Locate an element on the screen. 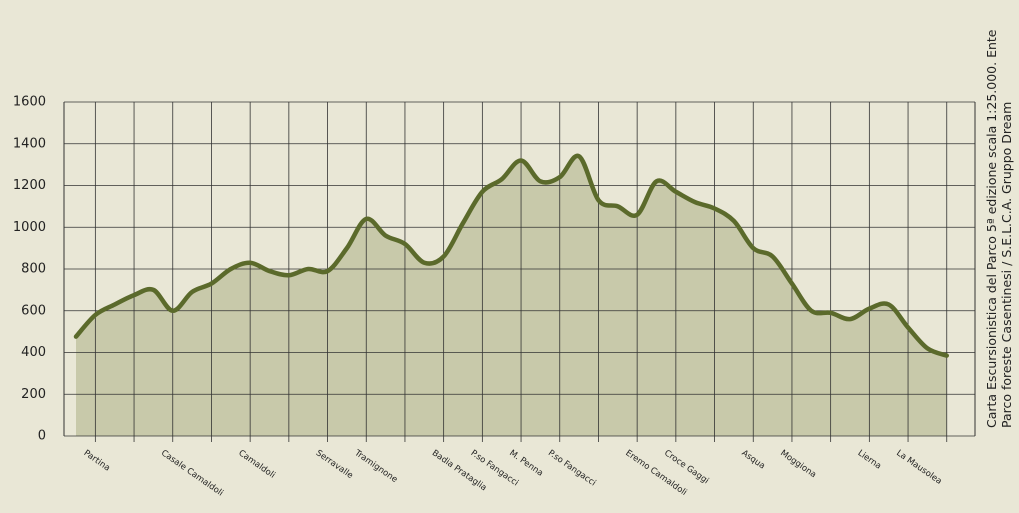  x-tick-label: P.so Fangacci is located at coordinates (571, 468).